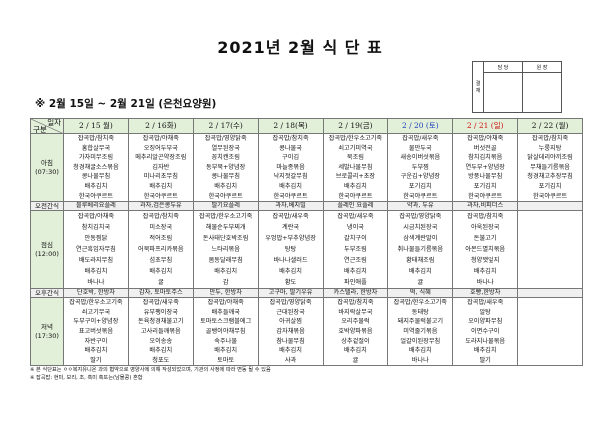 The image size is (600, 424). What do you see at coordinates (290, 250) in the screenshot?
I see `menu-item: 탕탕` at bounding box center [290, 250].